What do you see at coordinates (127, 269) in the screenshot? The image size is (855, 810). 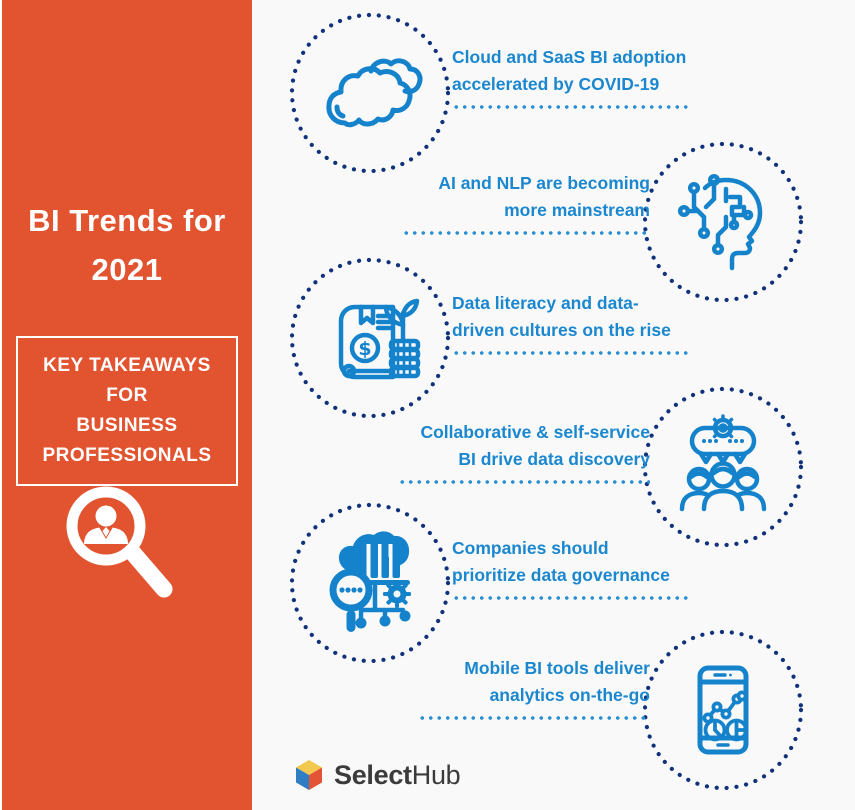 I see `page-title-line2: 2021` at bounding box center [127, 269].